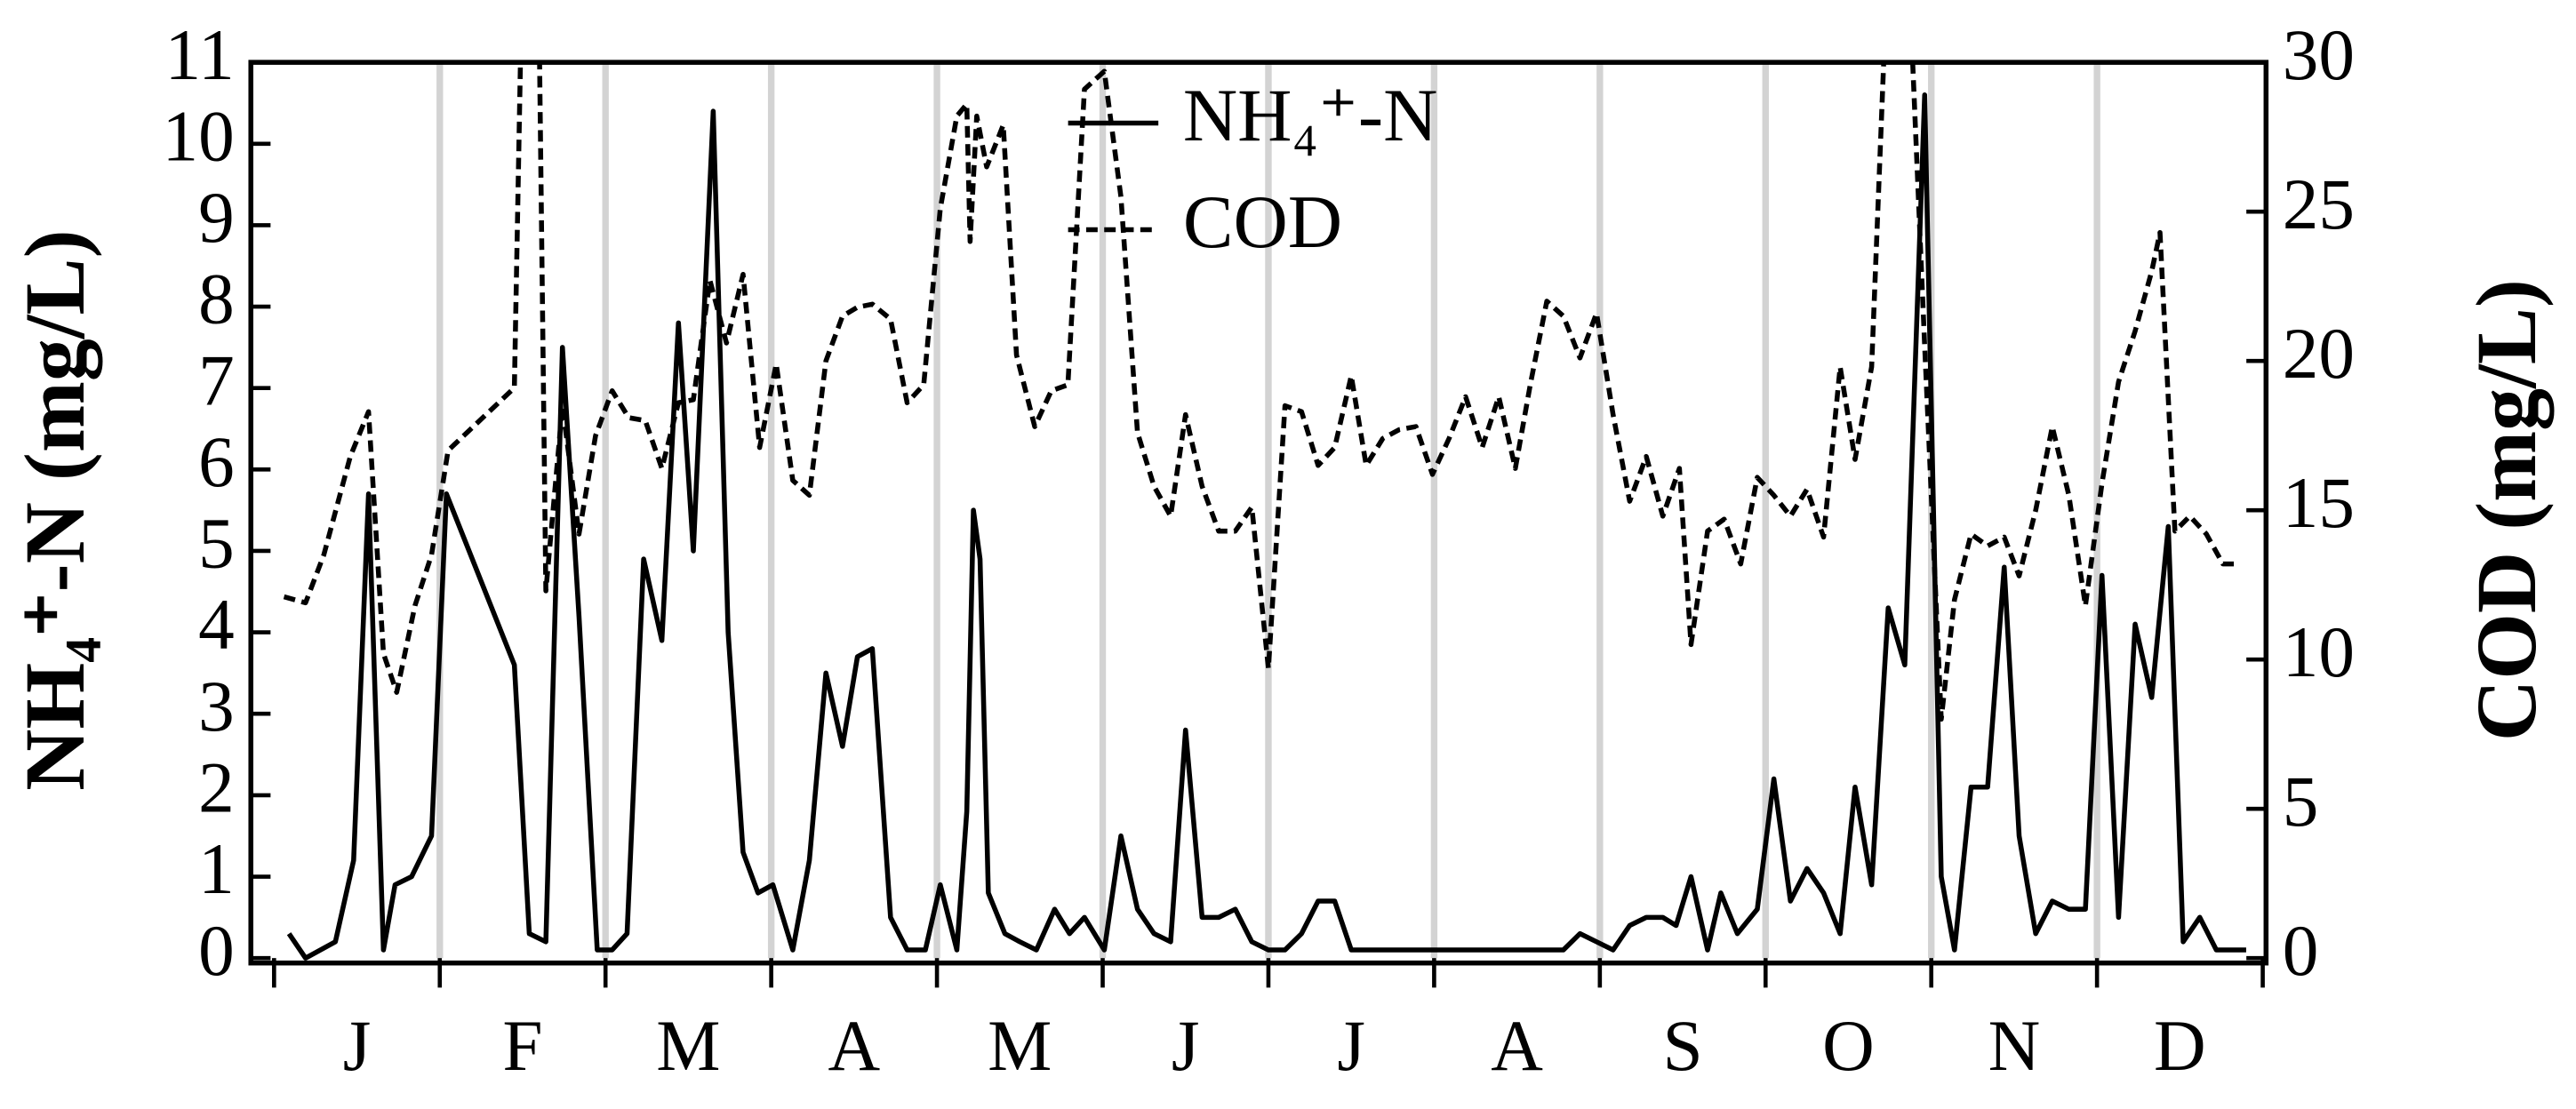 The image size is (2576, 1109). I want to click on x-tick-label: N, so click(2014, 1046).